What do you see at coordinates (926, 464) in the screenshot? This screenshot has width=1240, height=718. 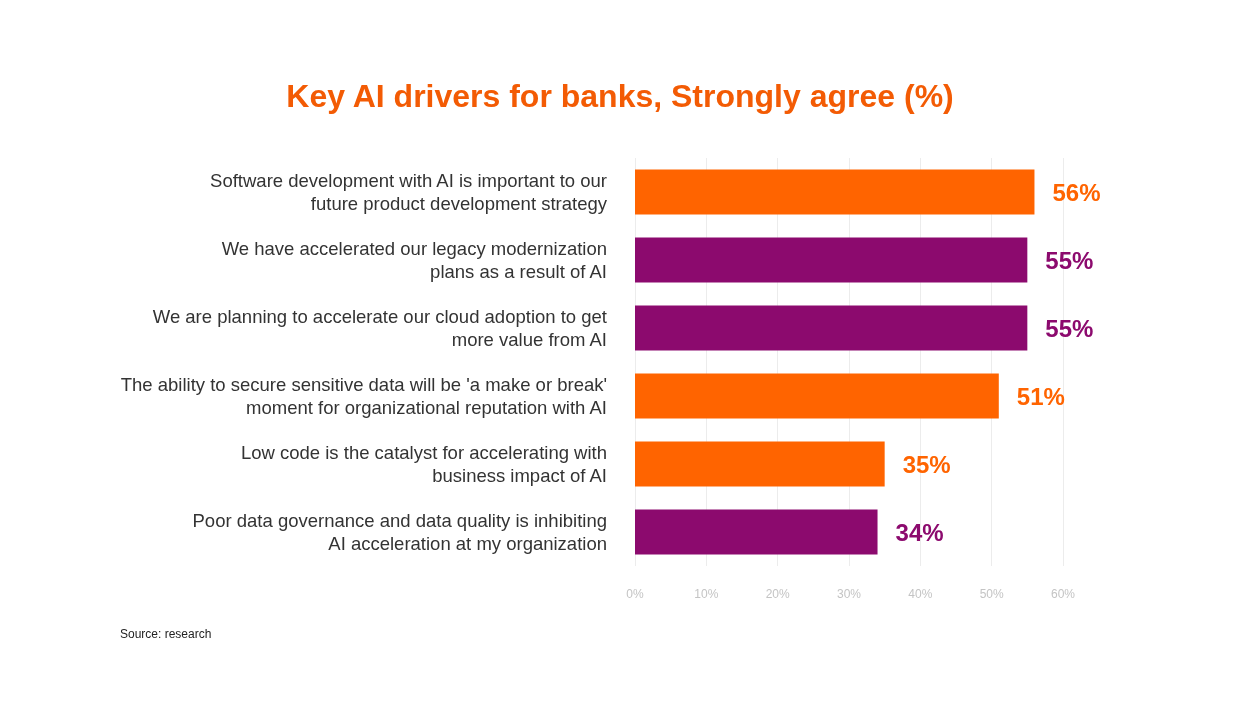 I see `data-label: 35%` at bounding box center [926, 464].